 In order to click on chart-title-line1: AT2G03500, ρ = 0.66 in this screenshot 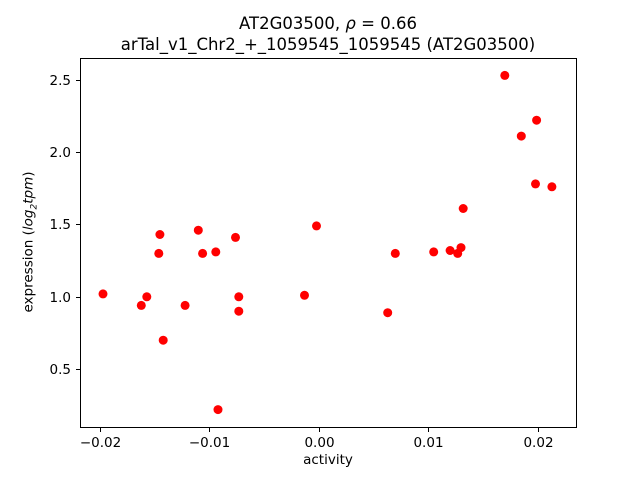, I will do `click(328, 23)`.